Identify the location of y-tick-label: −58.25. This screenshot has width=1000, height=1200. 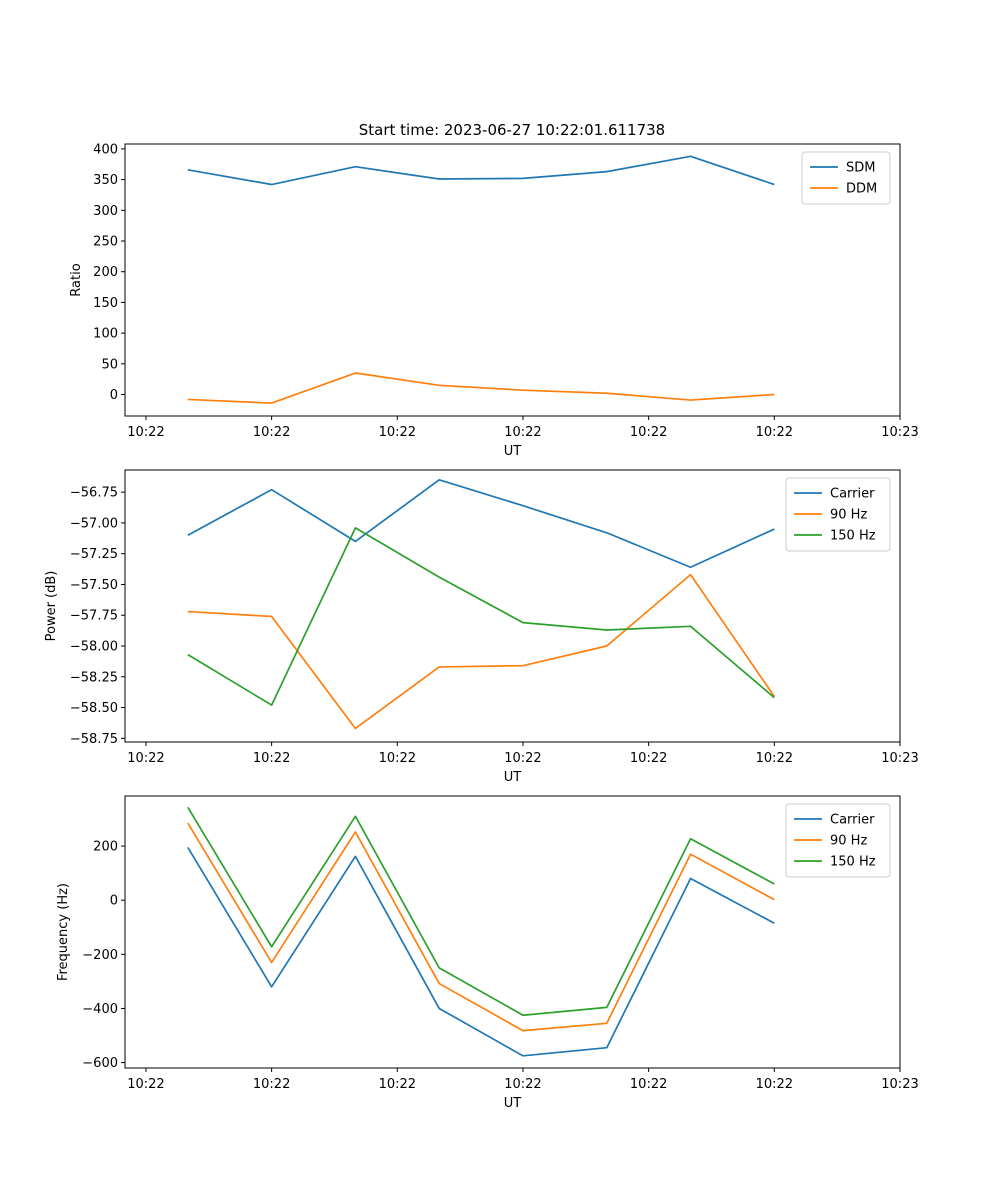
(94, 677).